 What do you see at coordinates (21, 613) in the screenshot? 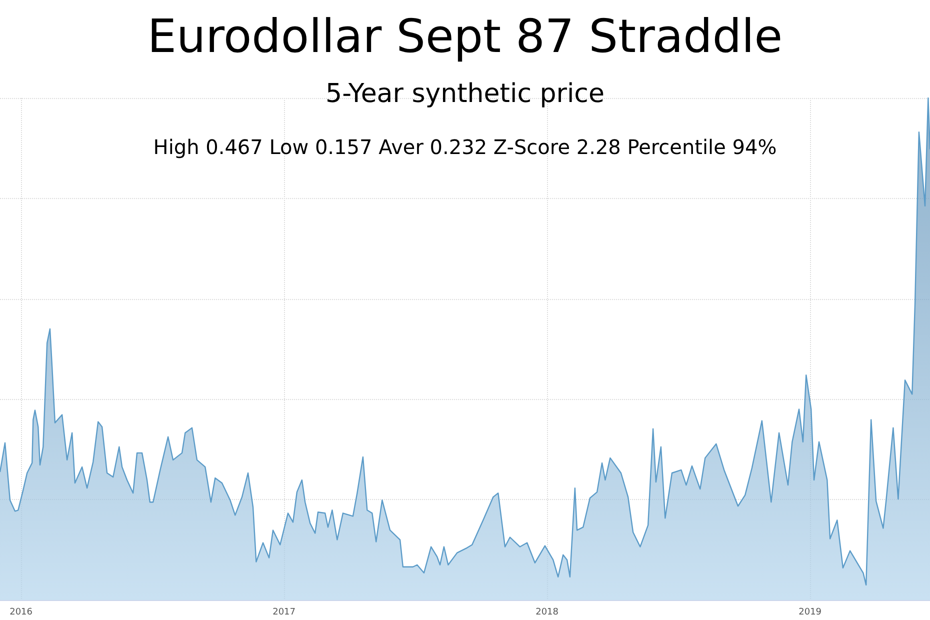
I see `x-tick-label: 2016` at bounding box center [21, 613].